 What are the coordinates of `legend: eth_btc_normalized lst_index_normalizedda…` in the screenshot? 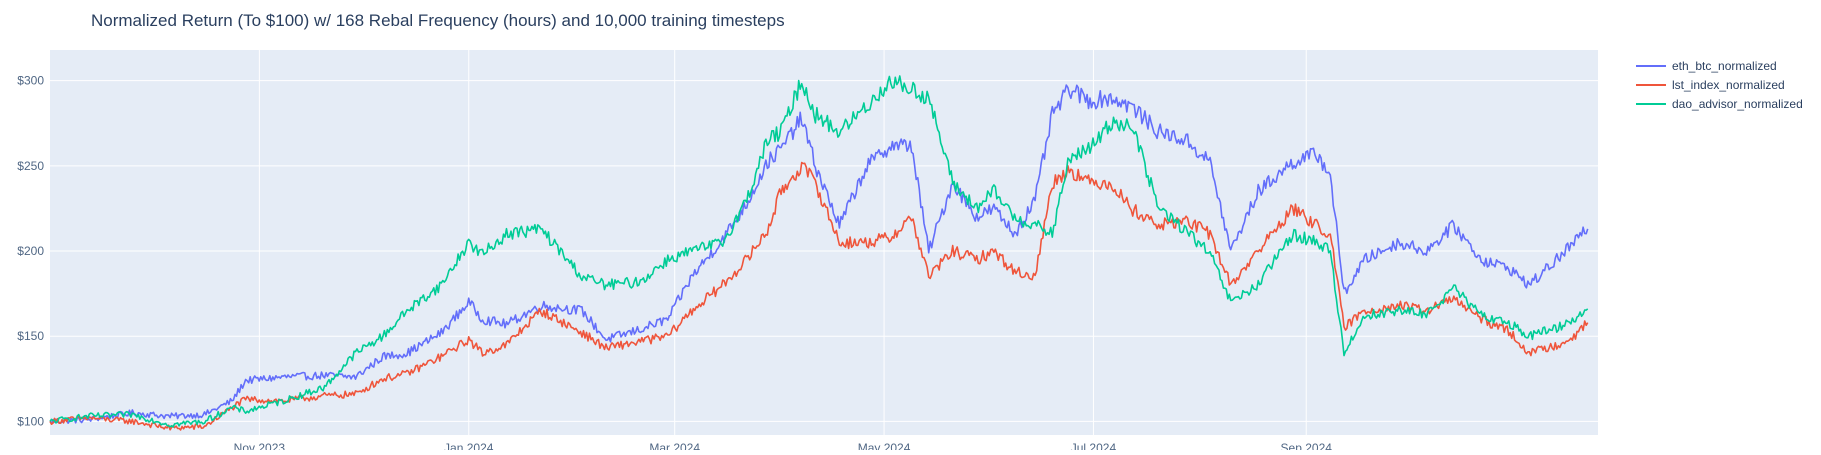 It's located at (1719, 85).